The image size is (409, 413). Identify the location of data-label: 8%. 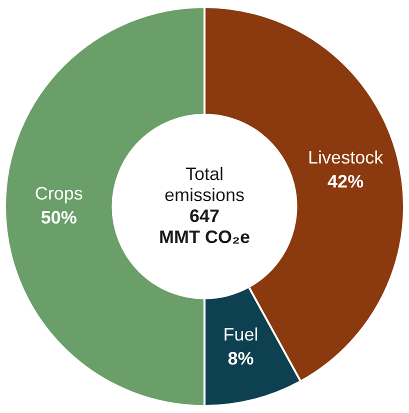
(241, 358).